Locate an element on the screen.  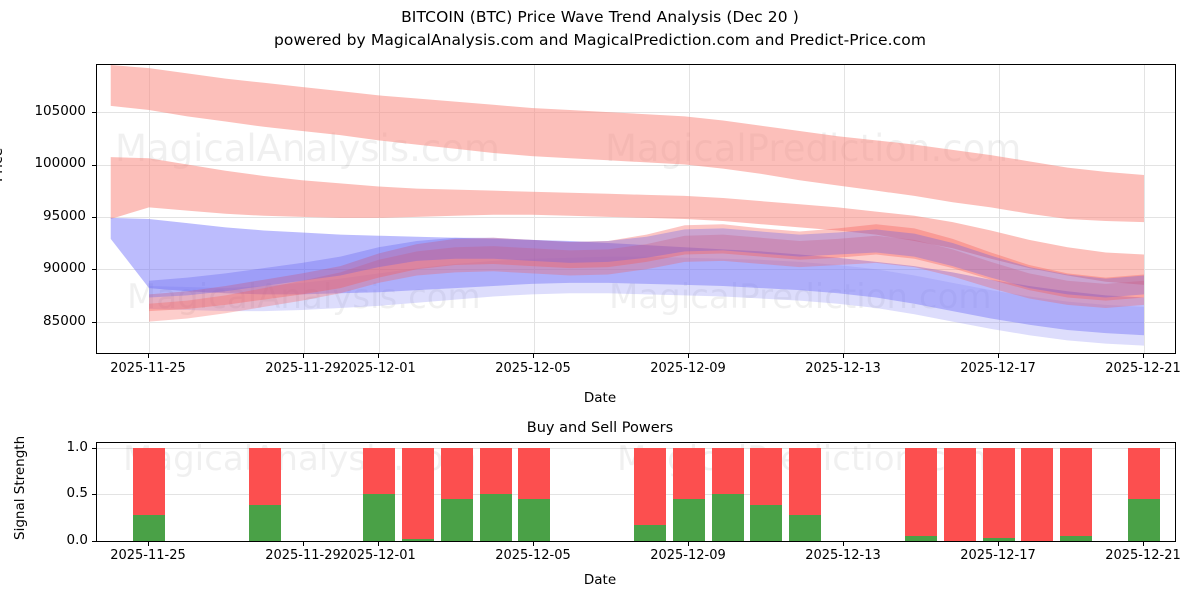
y-tick-label: 90000 is located at coordinates (64, 268).